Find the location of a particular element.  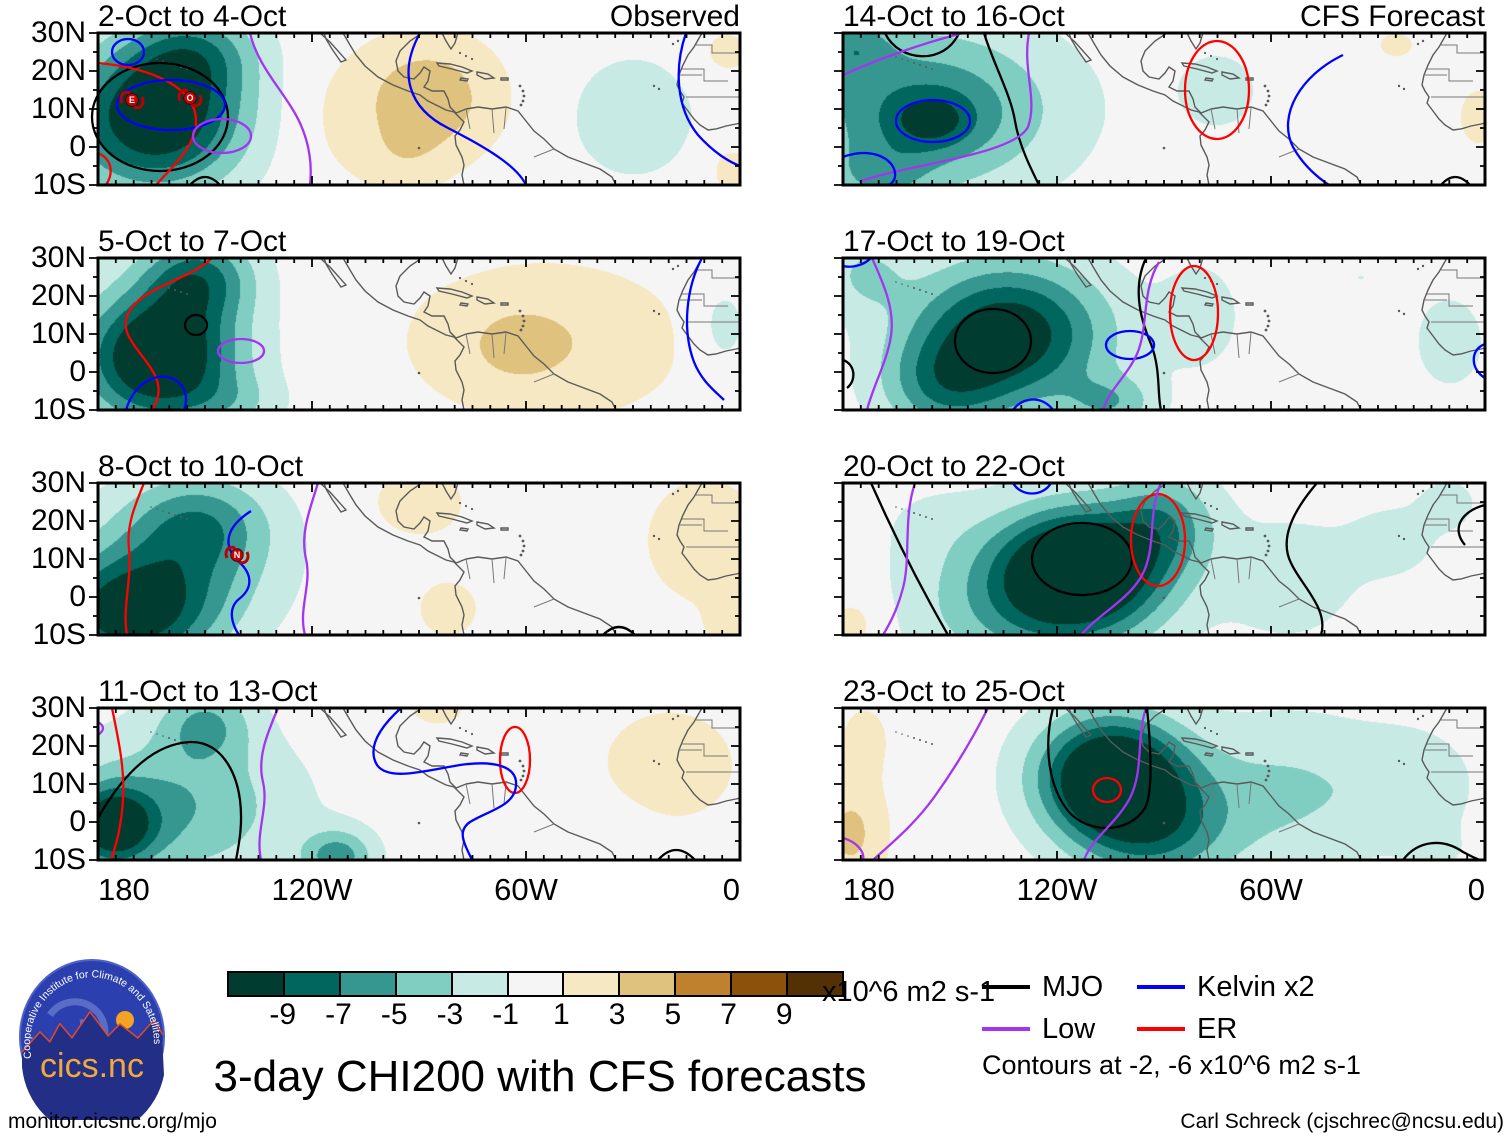

colorbar-labels: -9 -7 -5 -3 -1 1 3 5 7 9 is located at coordinates (533, 1014).